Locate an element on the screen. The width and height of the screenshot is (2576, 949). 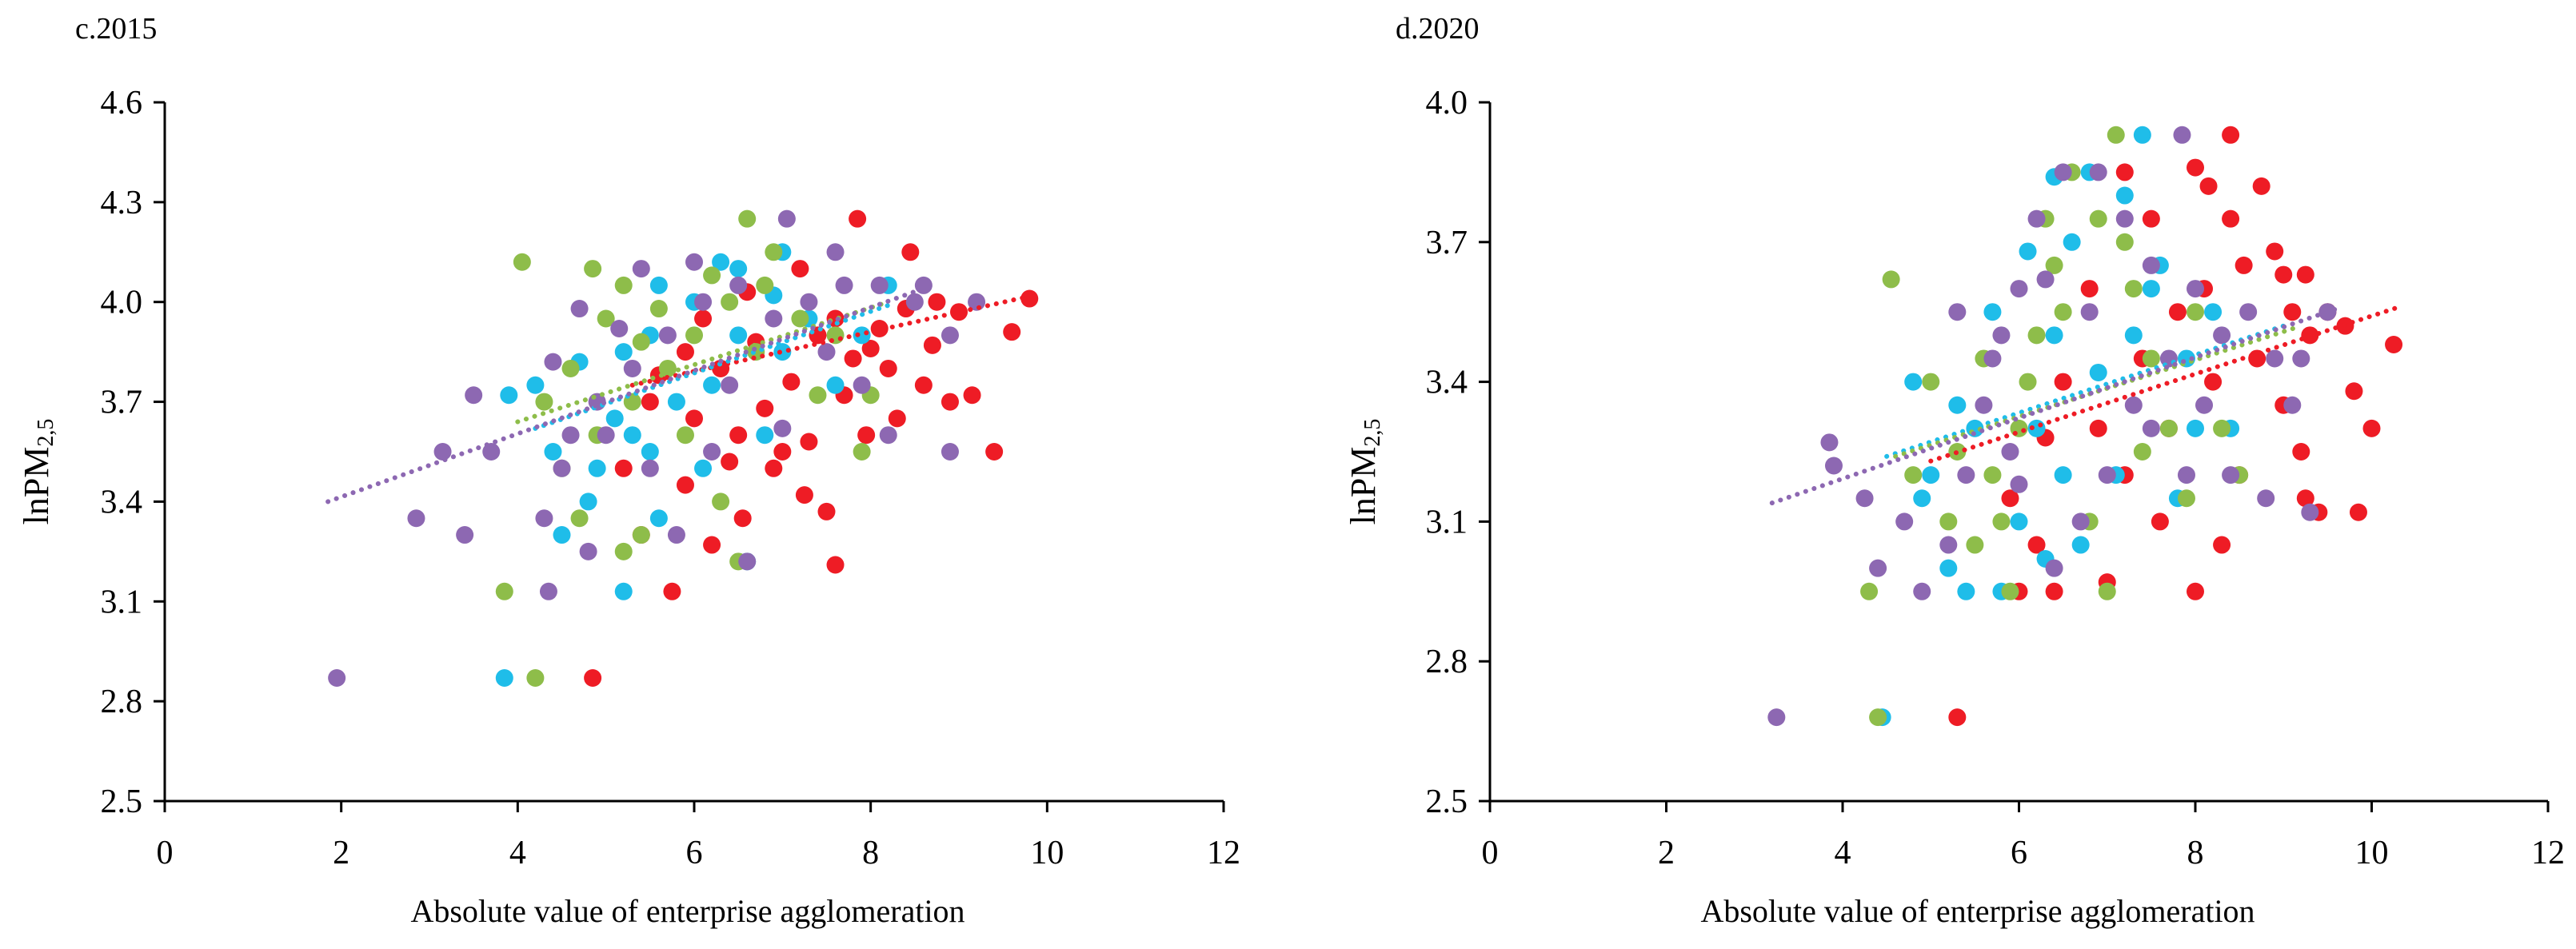
x-tick-label: 12 is located at coordinates (1224, 853).